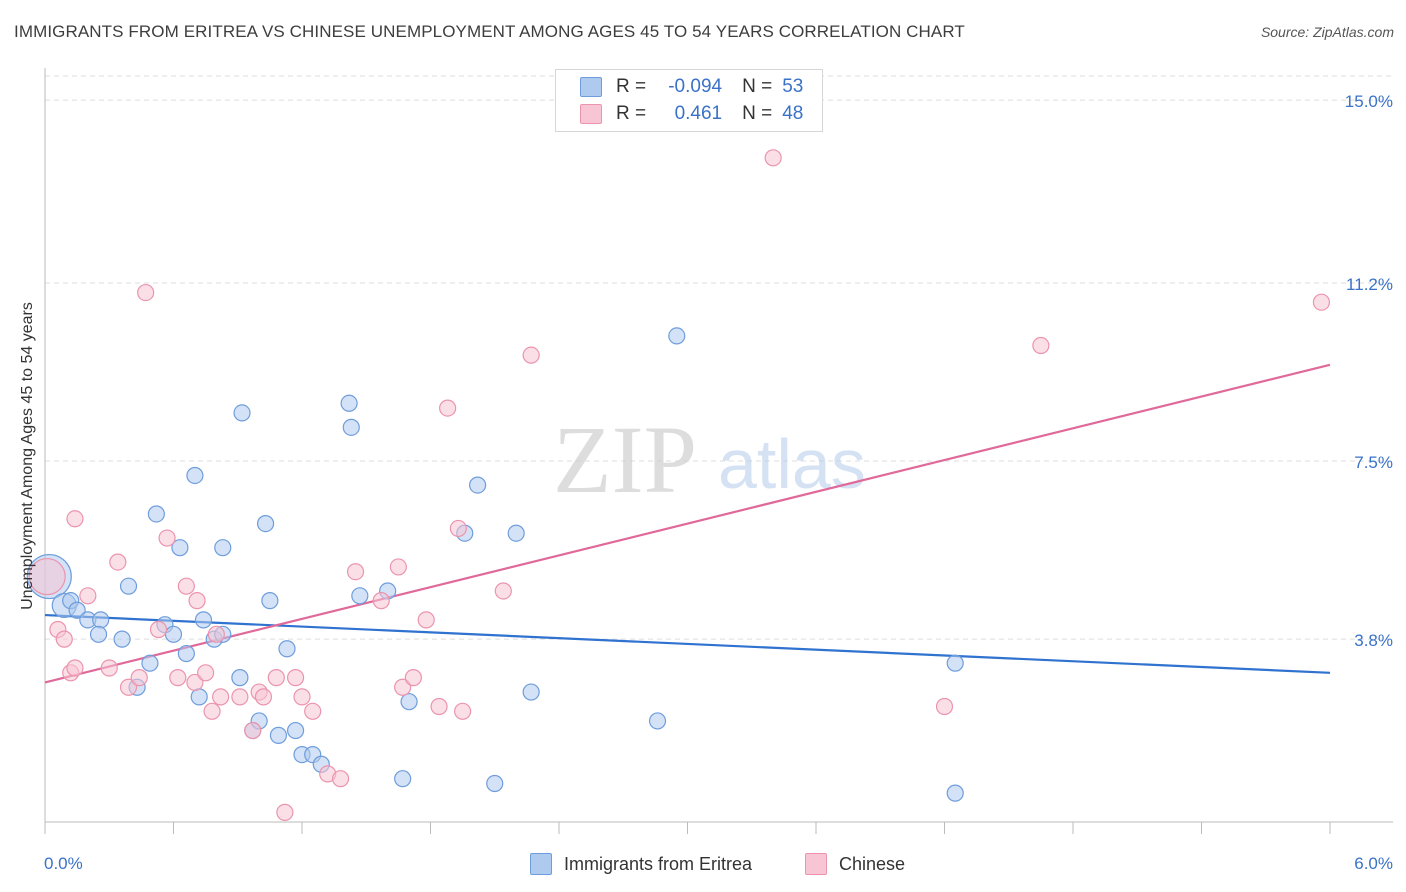 The height and width of the screenshot is (892, 1406). I want to click on eritrea-legend-swatch, so click(541, 864).